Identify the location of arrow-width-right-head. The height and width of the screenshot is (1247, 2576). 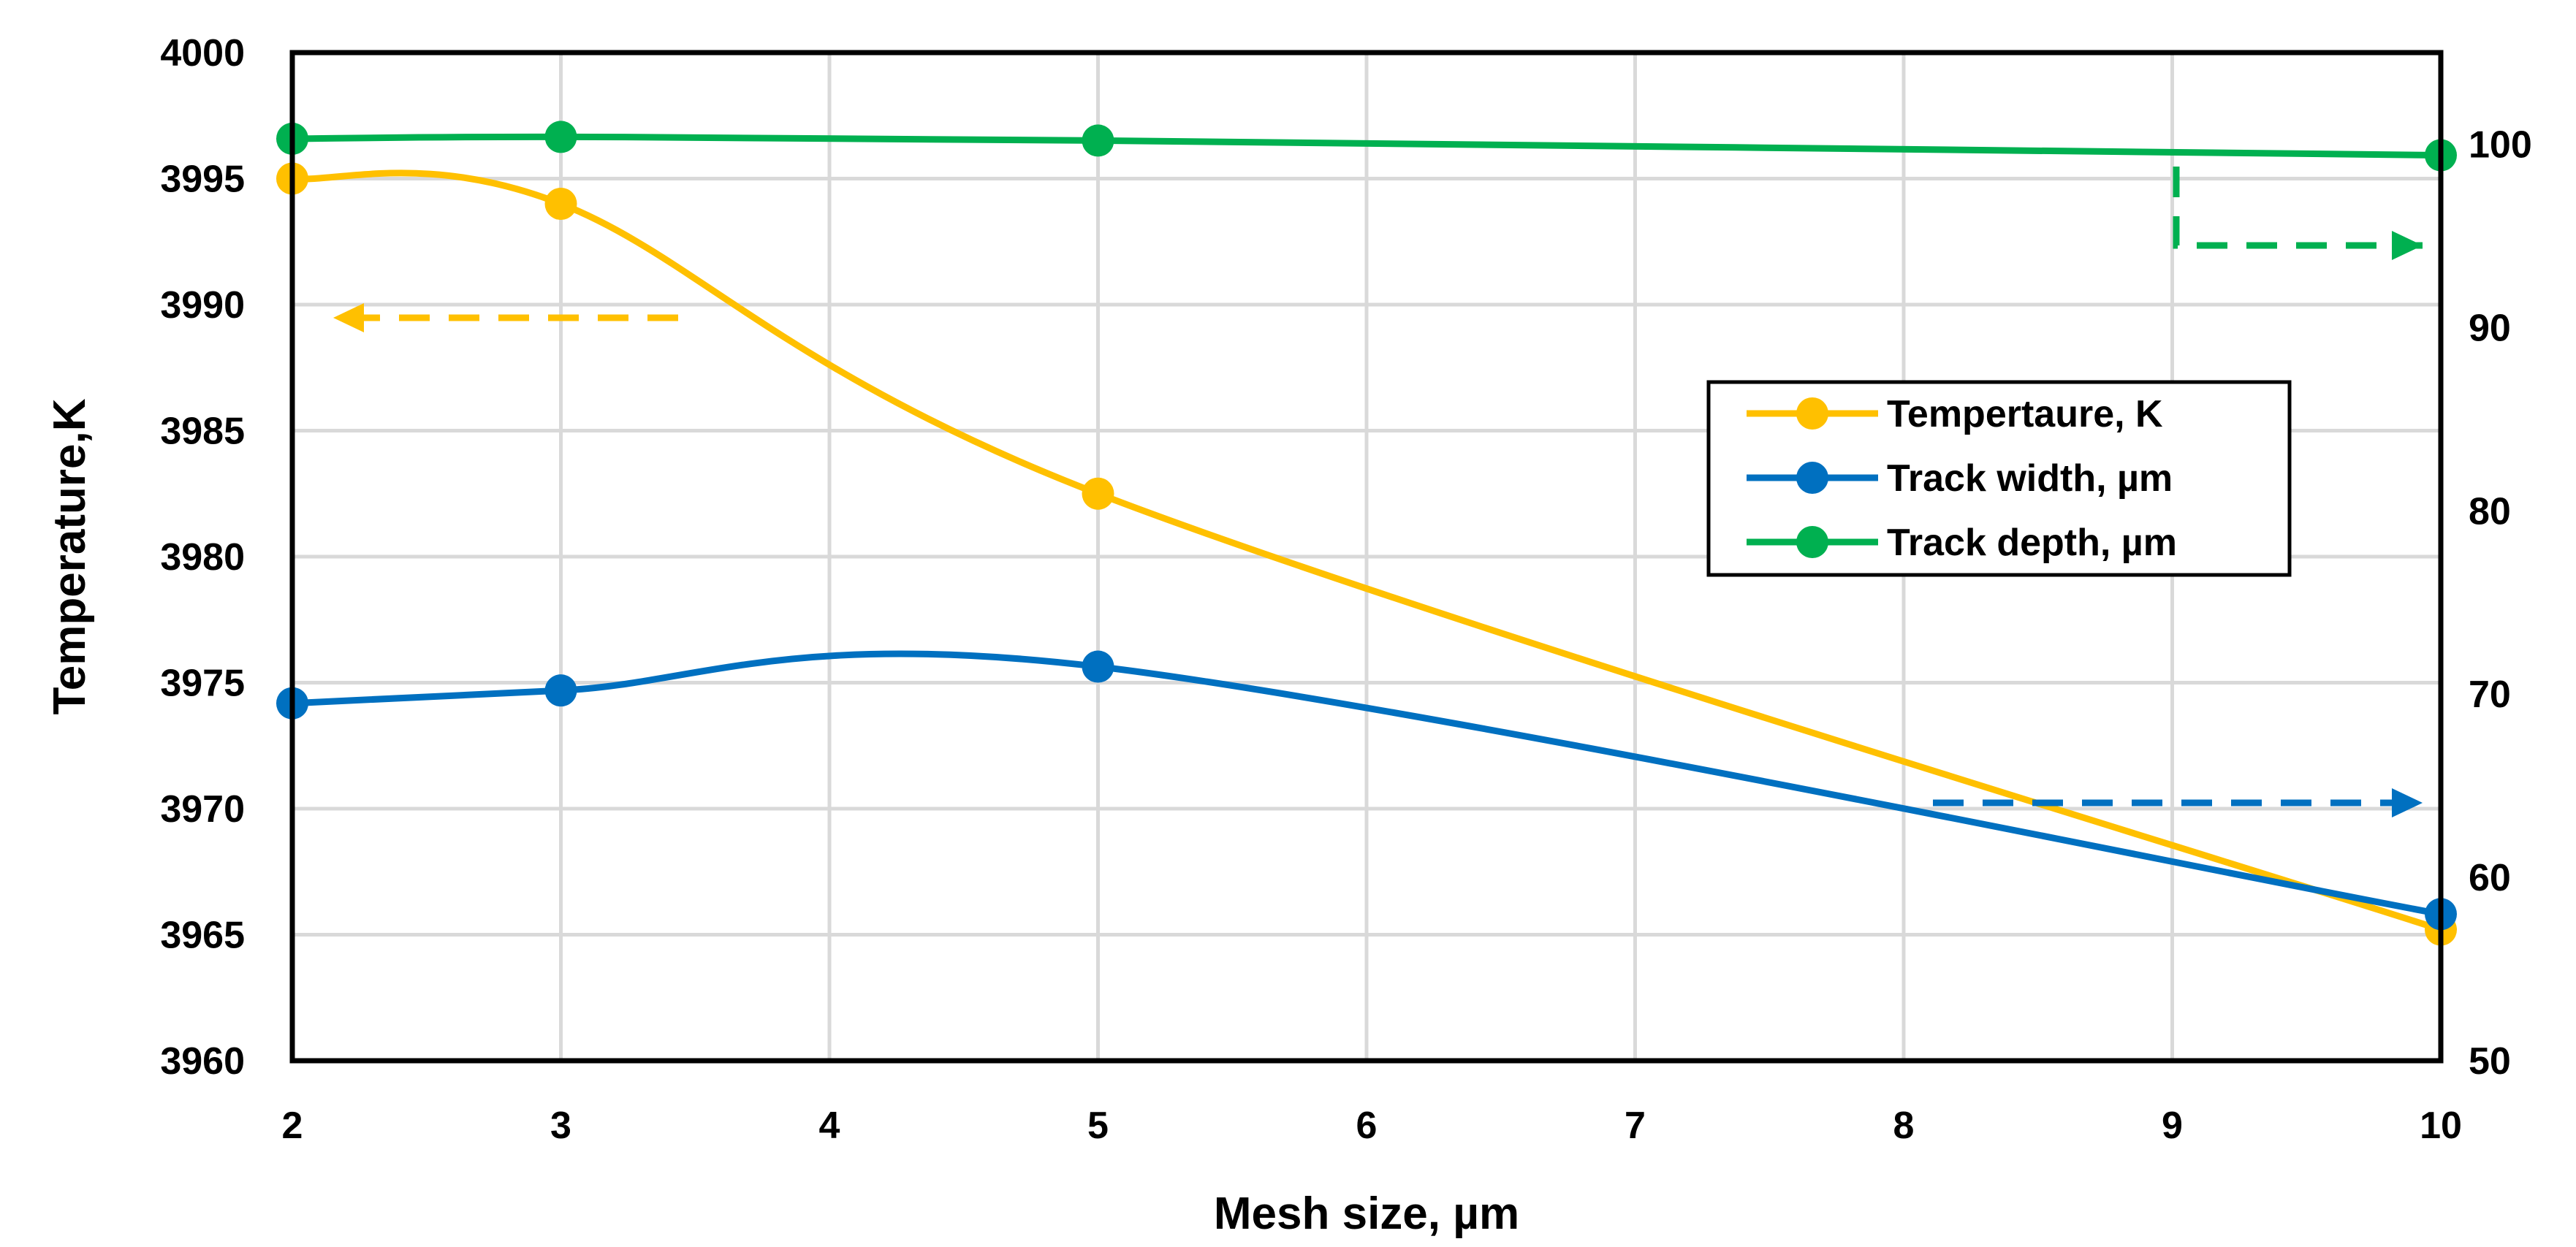
(2407, 802).